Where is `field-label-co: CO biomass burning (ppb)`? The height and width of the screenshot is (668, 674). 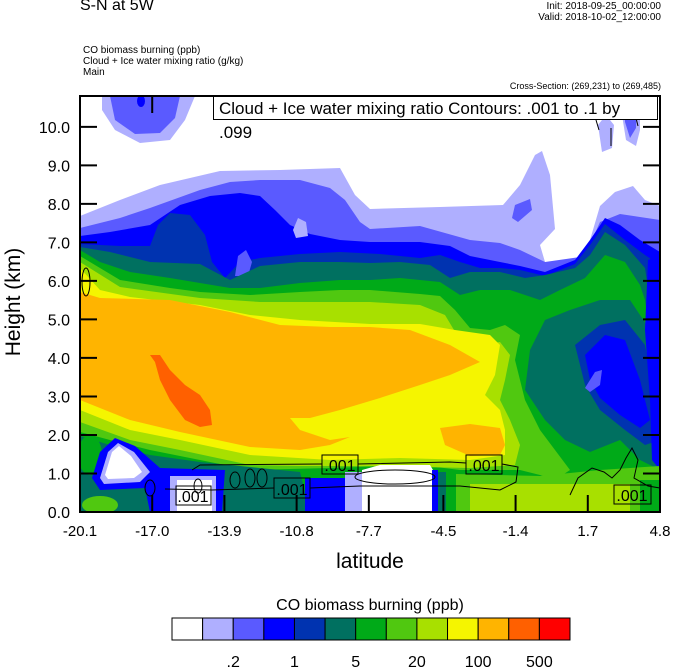 field-label-co: CO biomass burning (ppb) is located at coordinates (142, 50).